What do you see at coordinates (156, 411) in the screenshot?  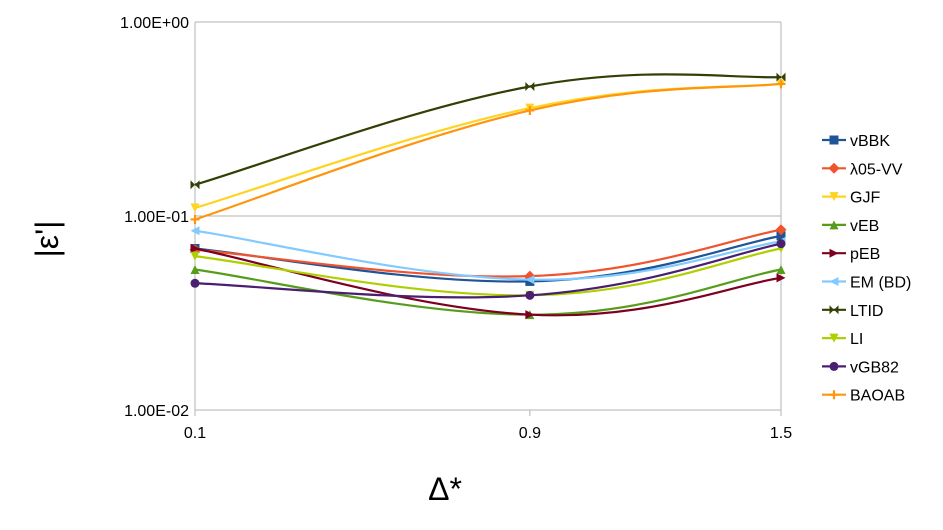 I see `y-tick-label: 1.00E-02` at bounding box center [156, 411].